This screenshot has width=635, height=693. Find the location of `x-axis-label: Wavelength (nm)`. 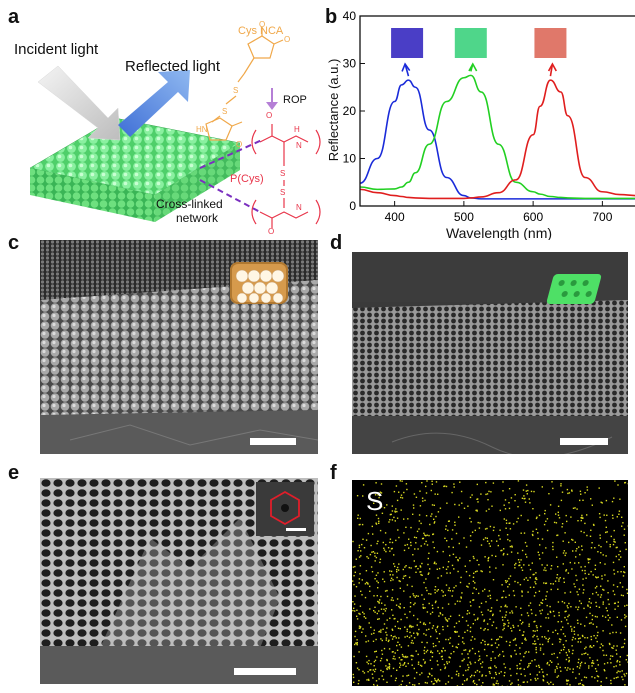

x-axis-label: Wavelength (nm) is located at coordinates (499, 232).